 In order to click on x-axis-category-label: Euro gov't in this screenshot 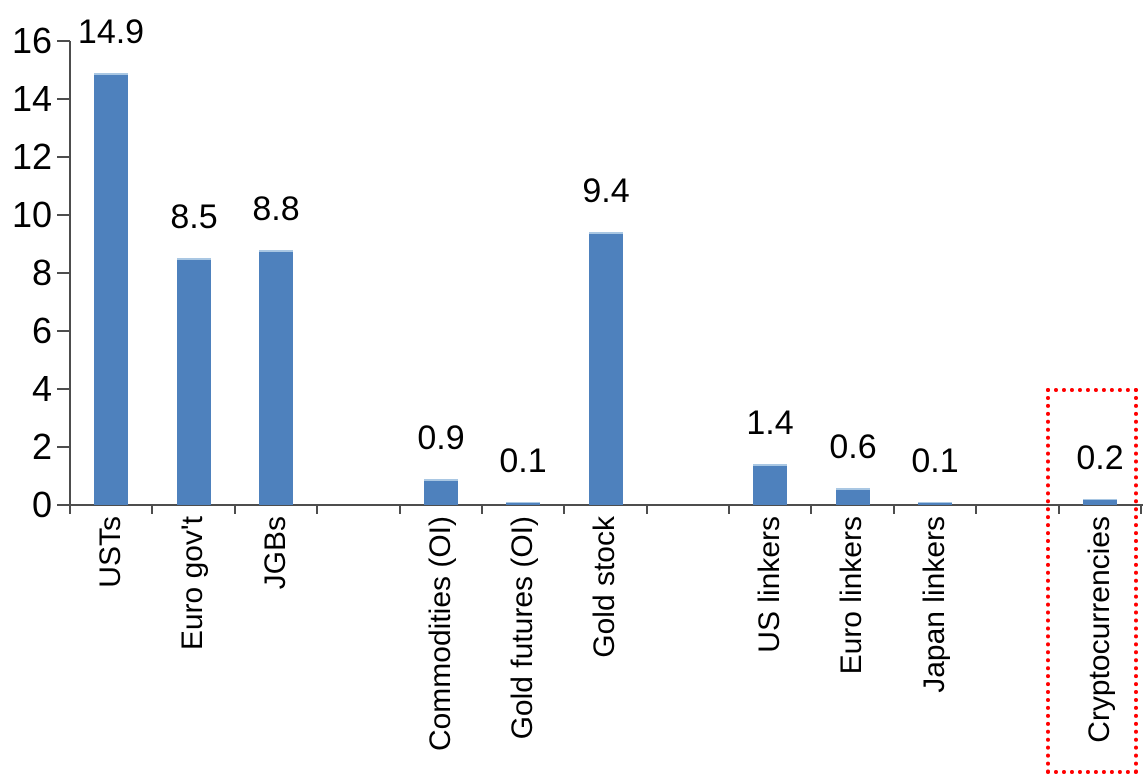, I will do `click(193, 648)`.